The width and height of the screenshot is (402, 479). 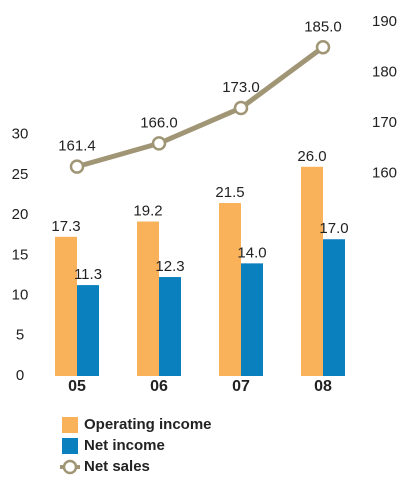 What do you see at coordinates (65, 226) in the screenshot?
I see `value-label: 17.3` at bounding box center [65, 226].